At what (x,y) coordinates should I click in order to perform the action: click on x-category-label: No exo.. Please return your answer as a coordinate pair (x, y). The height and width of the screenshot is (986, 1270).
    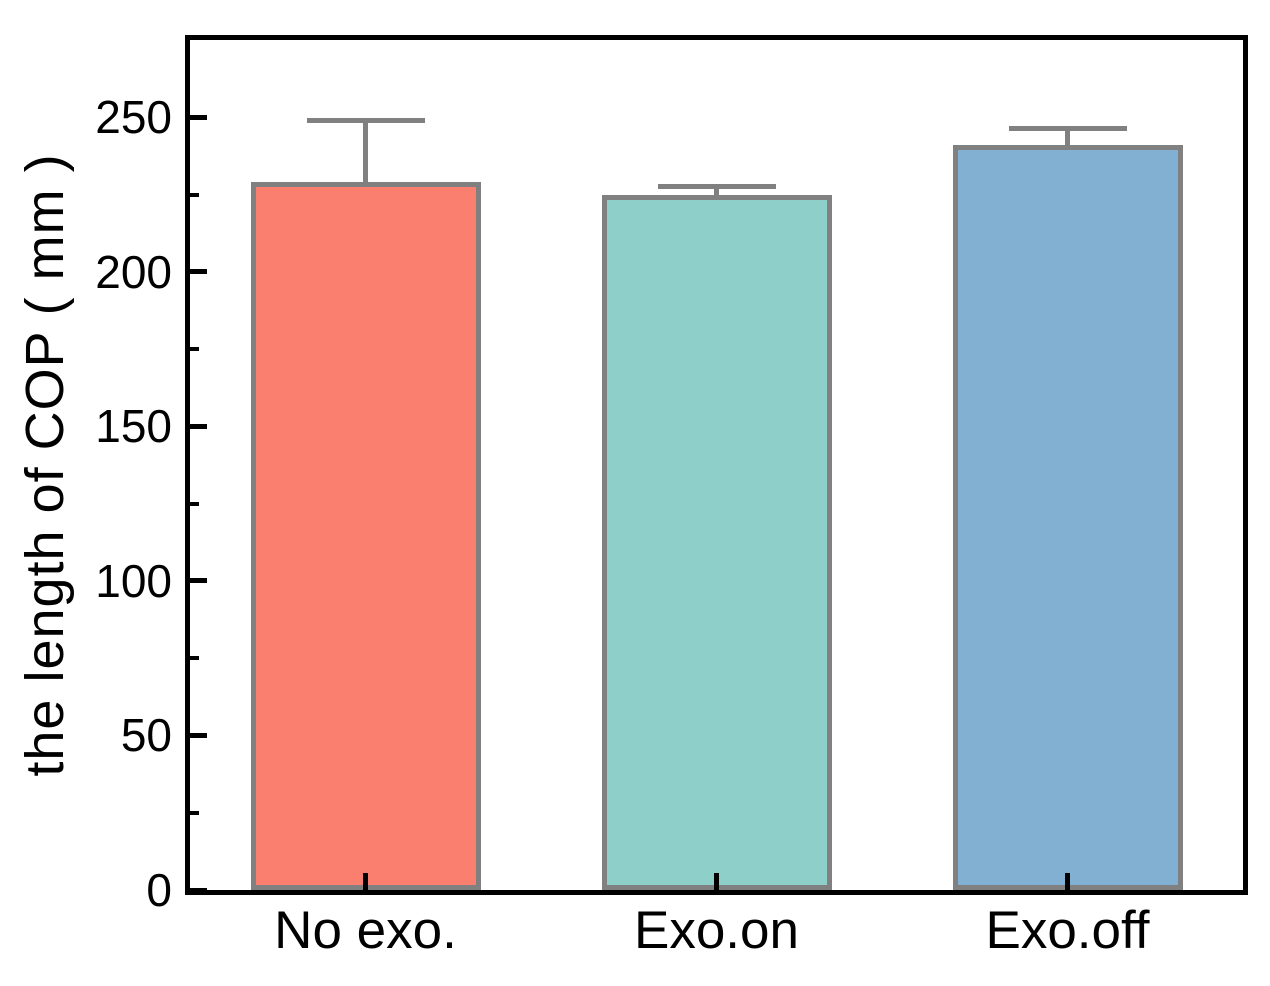
    Looking at the image, I should click on (365, 930).